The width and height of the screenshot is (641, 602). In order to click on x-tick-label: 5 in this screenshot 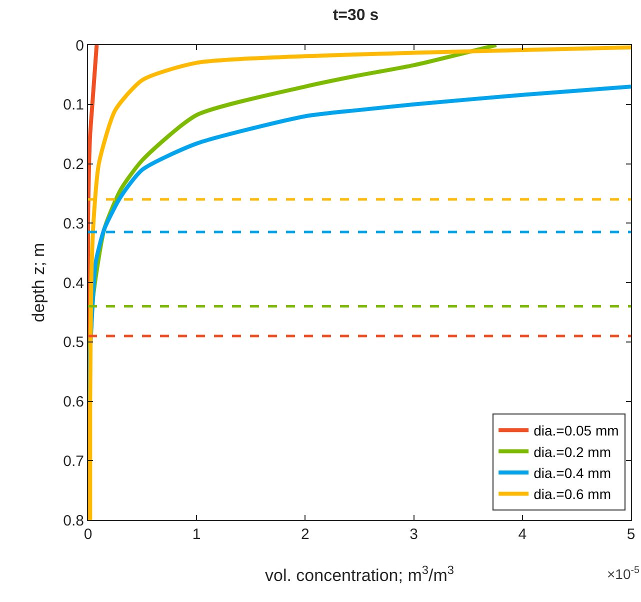, I will do `click(631, 534)`.